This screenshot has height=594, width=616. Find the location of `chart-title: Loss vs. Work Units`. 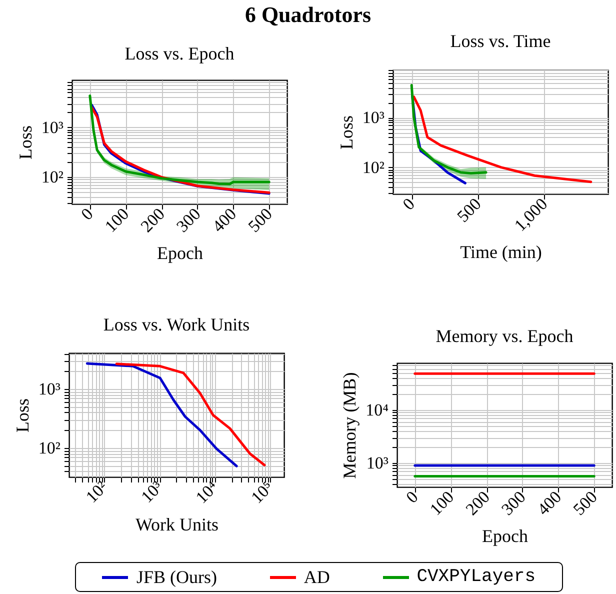

chart-title: Loss vs. Work Units is located at coordinates (176, 324).